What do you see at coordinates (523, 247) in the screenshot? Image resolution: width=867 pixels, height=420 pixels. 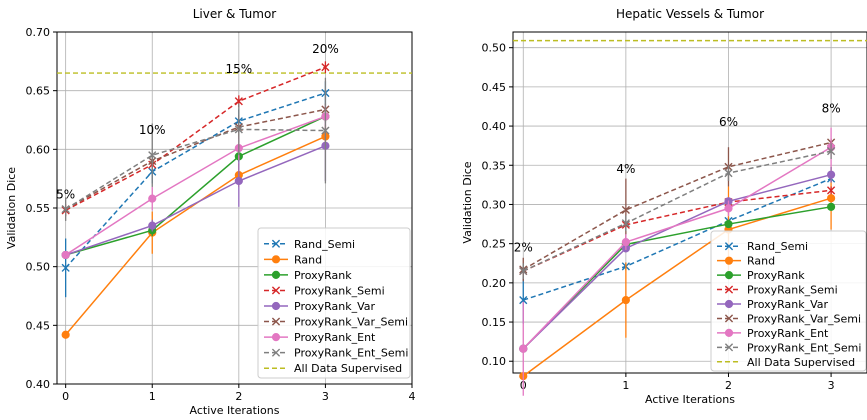 I see `percent-annotation: 2%` at bounding box center [523, 247].